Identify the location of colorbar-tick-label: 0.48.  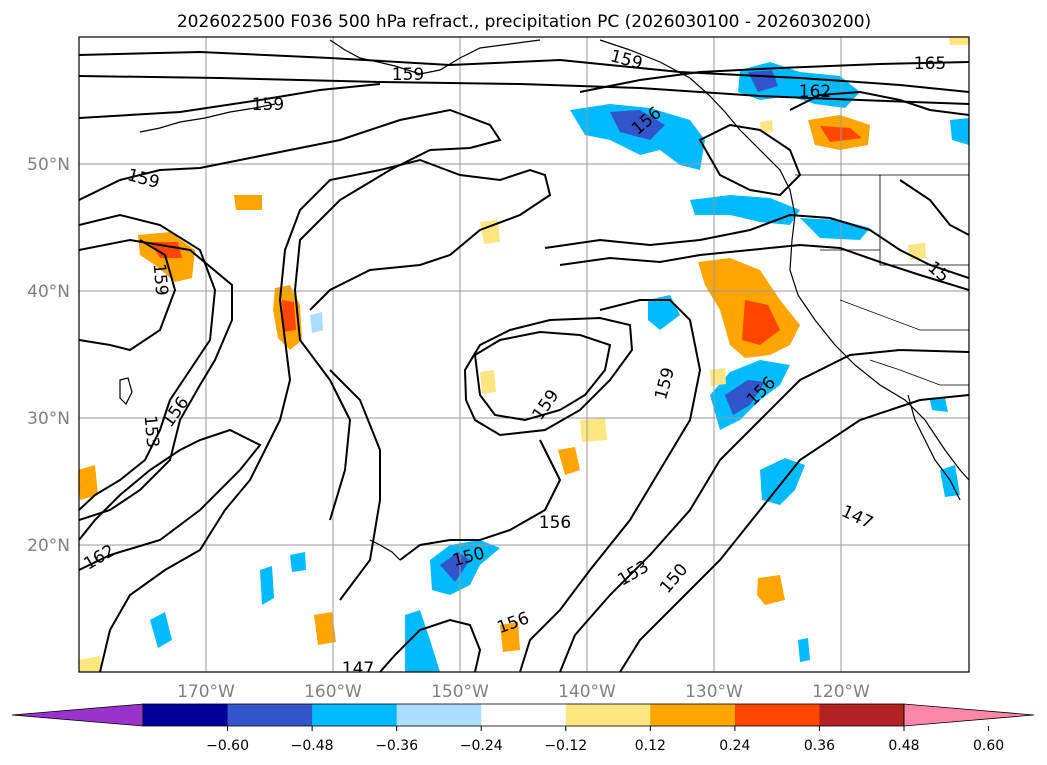
(903, 746).